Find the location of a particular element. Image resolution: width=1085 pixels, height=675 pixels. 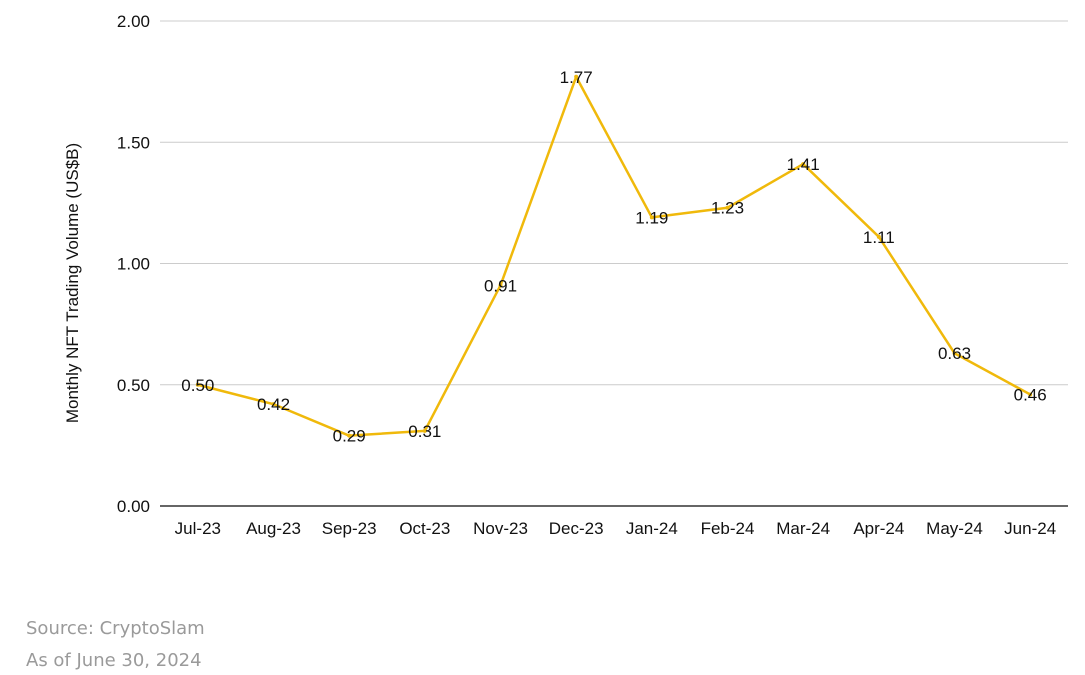

data-label: 1.23 is located at coordinates (727, 208).